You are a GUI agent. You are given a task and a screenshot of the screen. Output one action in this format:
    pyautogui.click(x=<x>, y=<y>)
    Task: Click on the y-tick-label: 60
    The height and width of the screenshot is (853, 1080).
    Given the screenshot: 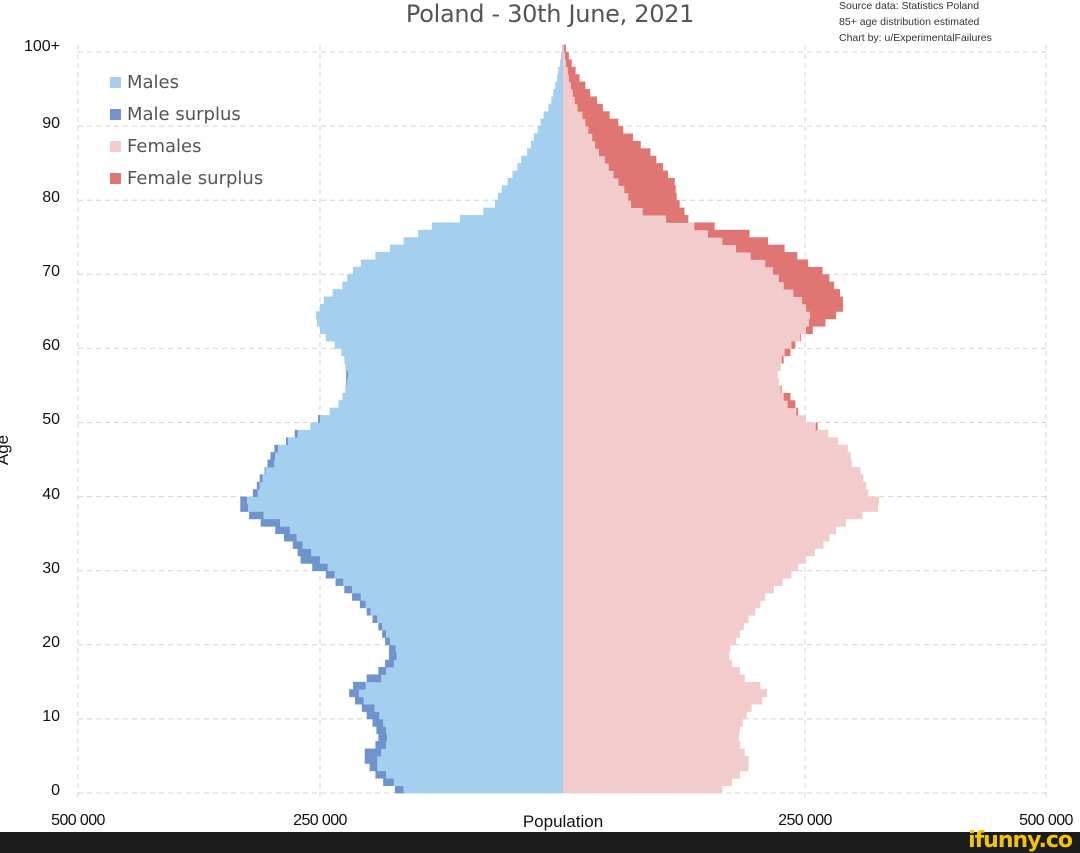 What is the action you would take?
    pyautogui.click(x=51, y=345)
    